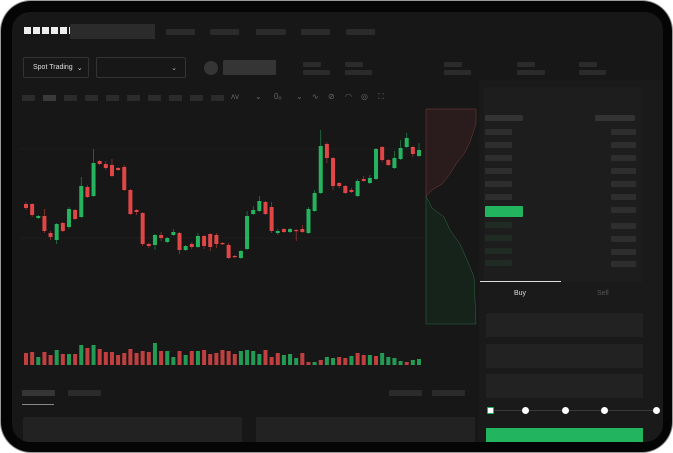 This screenshot has height=453, width=673. I want to click on tab-buy: Buy, so click(520, 293).